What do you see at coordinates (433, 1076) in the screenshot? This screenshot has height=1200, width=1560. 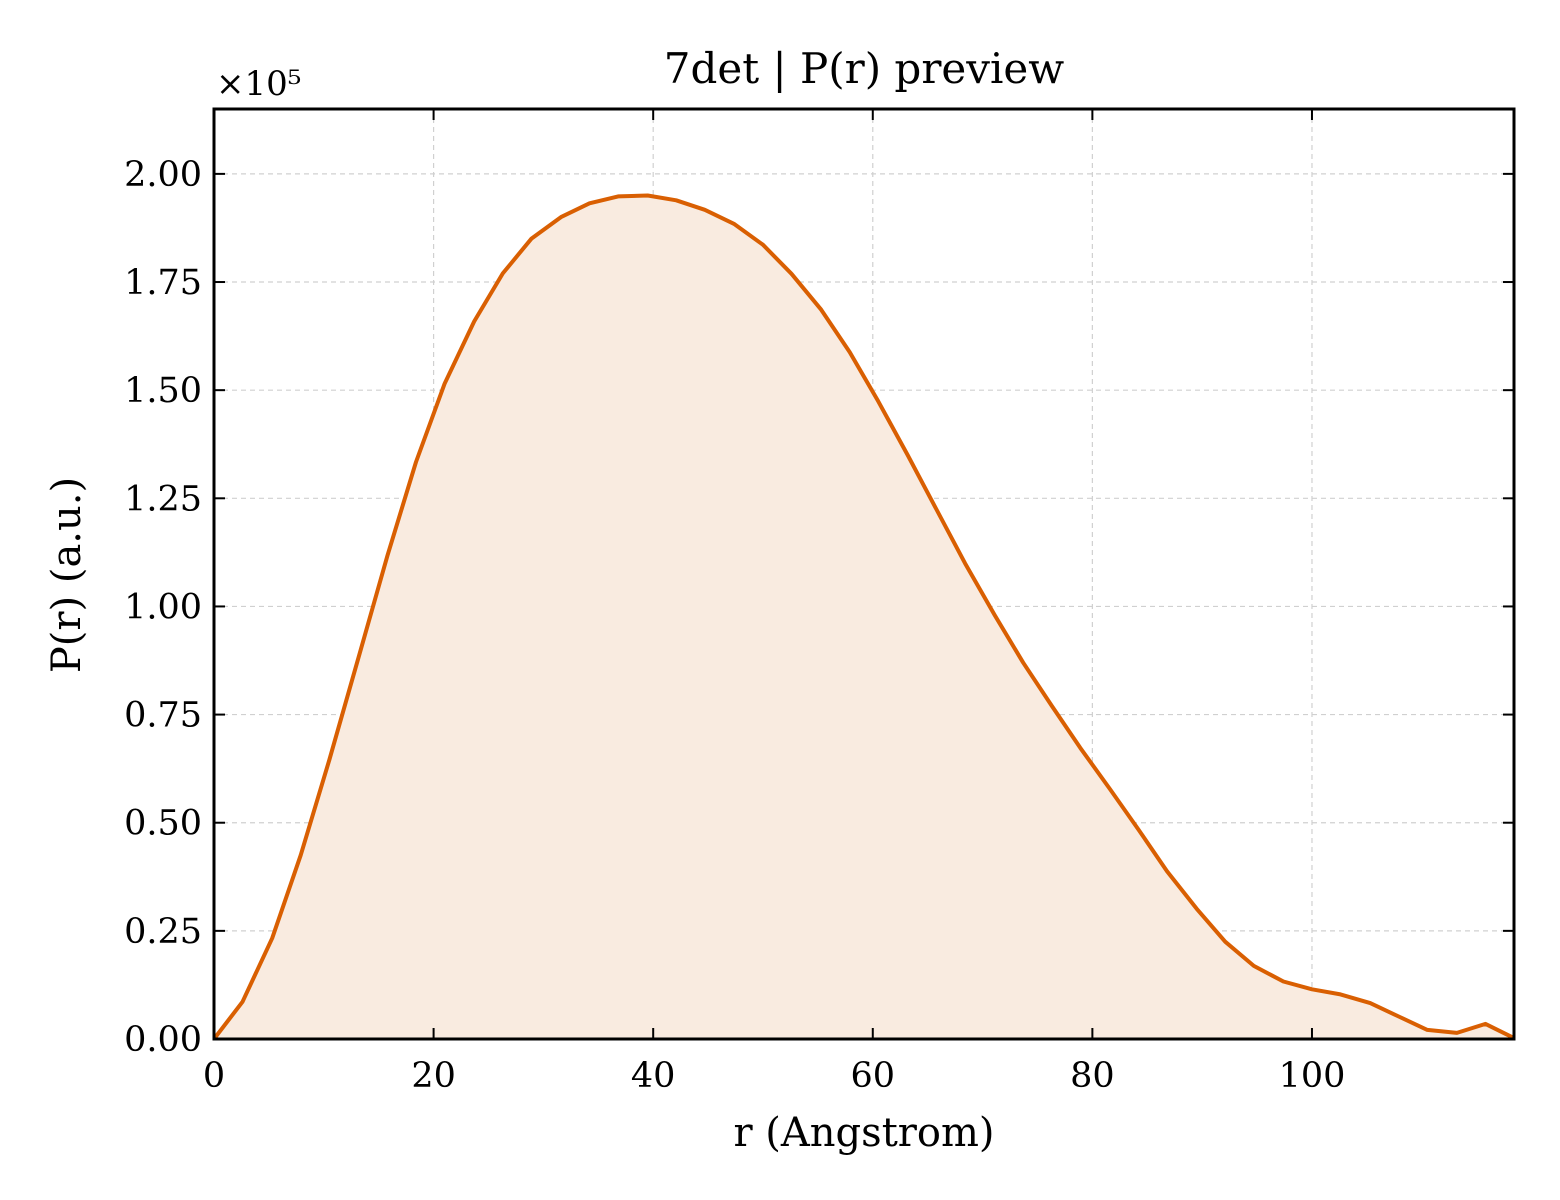 I see `x-tick-label: 20` at bounding box center [433, 1076].